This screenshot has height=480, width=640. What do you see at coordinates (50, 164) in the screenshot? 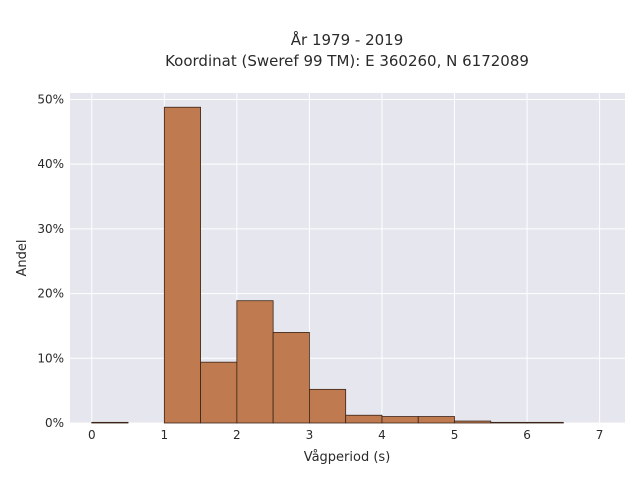
I see `y-tick-label: 40%` at bounding box center [50, 164].